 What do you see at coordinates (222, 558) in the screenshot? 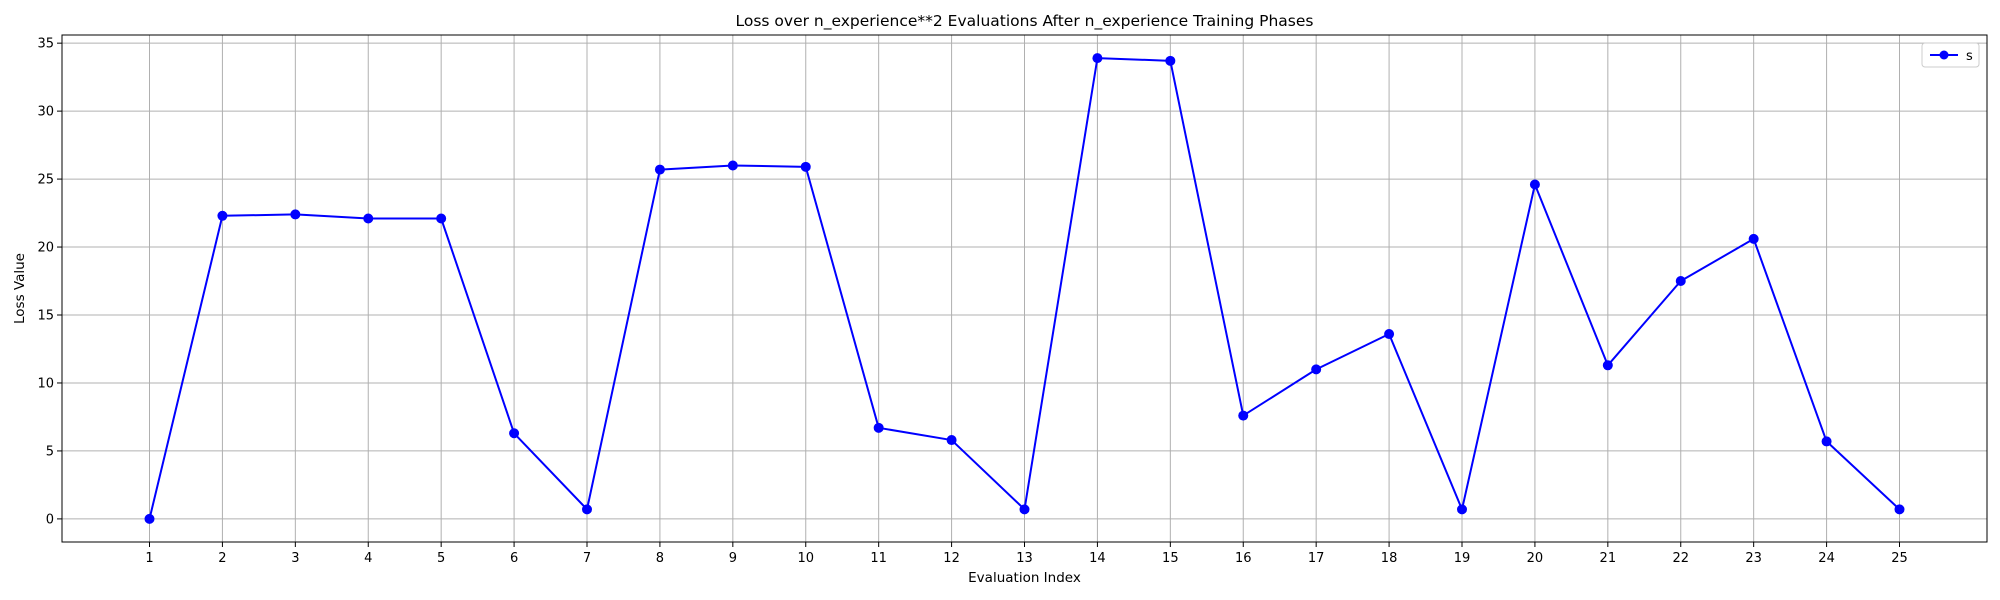
I see `x-tick-label: 2` at bounding box center [222, 558].